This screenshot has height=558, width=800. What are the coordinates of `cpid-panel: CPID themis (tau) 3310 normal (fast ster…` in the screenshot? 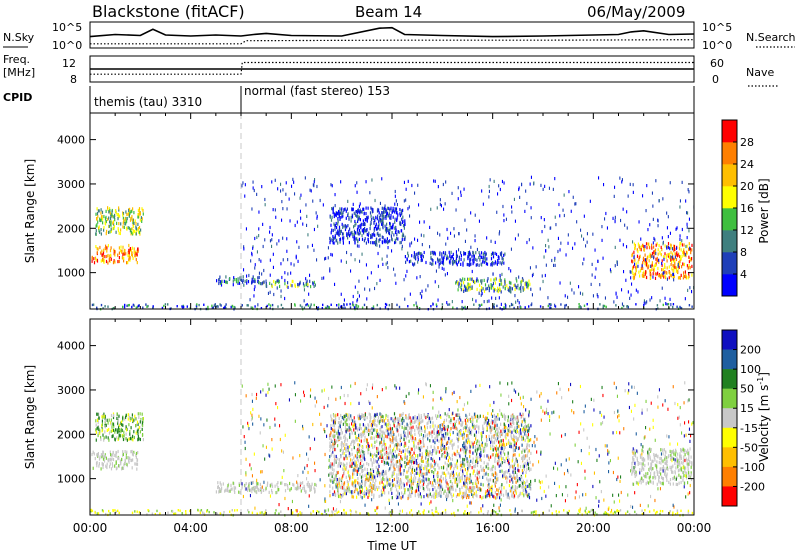 It's located at (348, 98).